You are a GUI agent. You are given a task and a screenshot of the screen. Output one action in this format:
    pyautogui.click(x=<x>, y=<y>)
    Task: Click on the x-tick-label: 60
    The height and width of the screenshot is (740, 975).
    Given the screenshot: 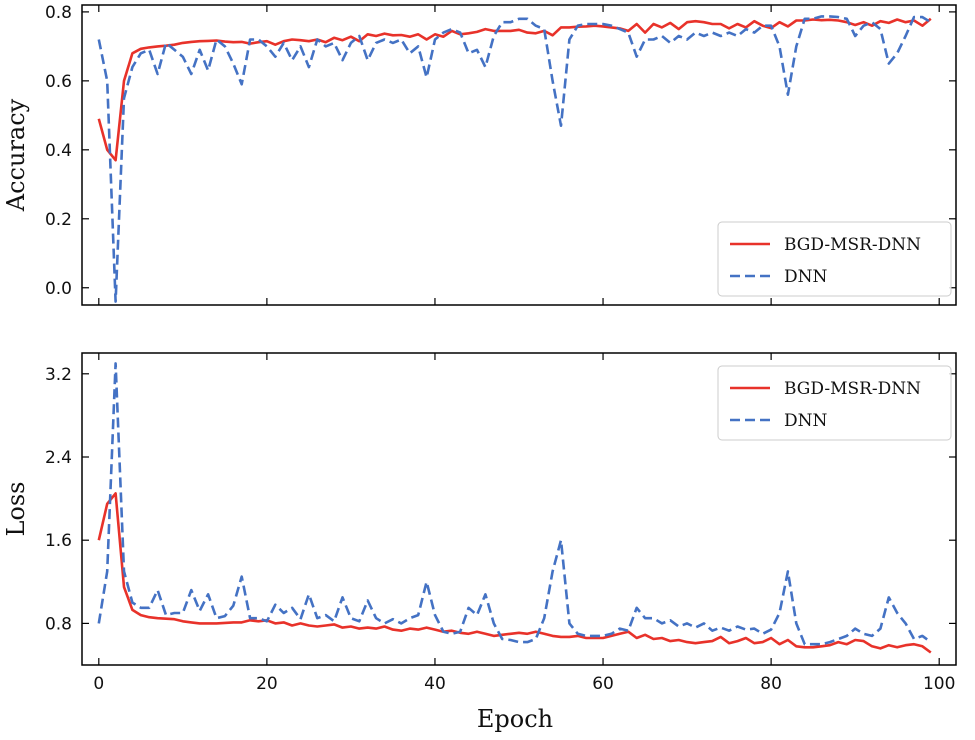 What is the action you would take?
    pyautogui.click(x=603, y=684)
    